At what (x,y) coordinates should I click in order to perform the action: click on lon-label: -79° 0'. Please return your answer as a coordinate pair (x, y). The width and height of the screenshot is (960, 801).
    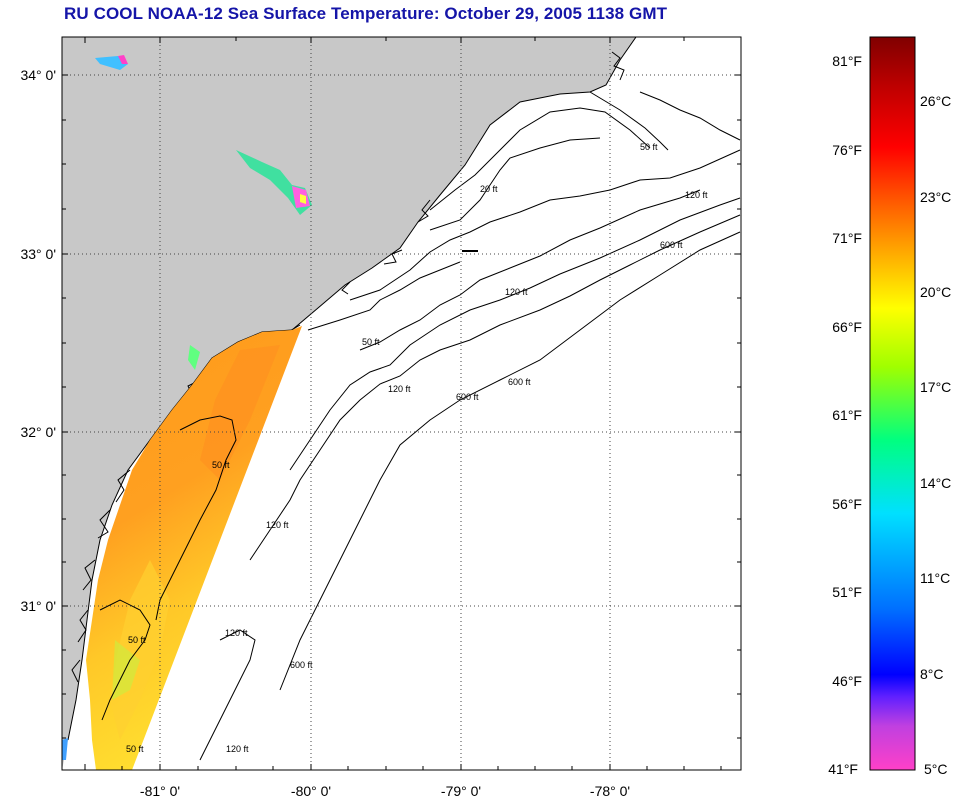
    Looking at the image, I should click on (461, 791).